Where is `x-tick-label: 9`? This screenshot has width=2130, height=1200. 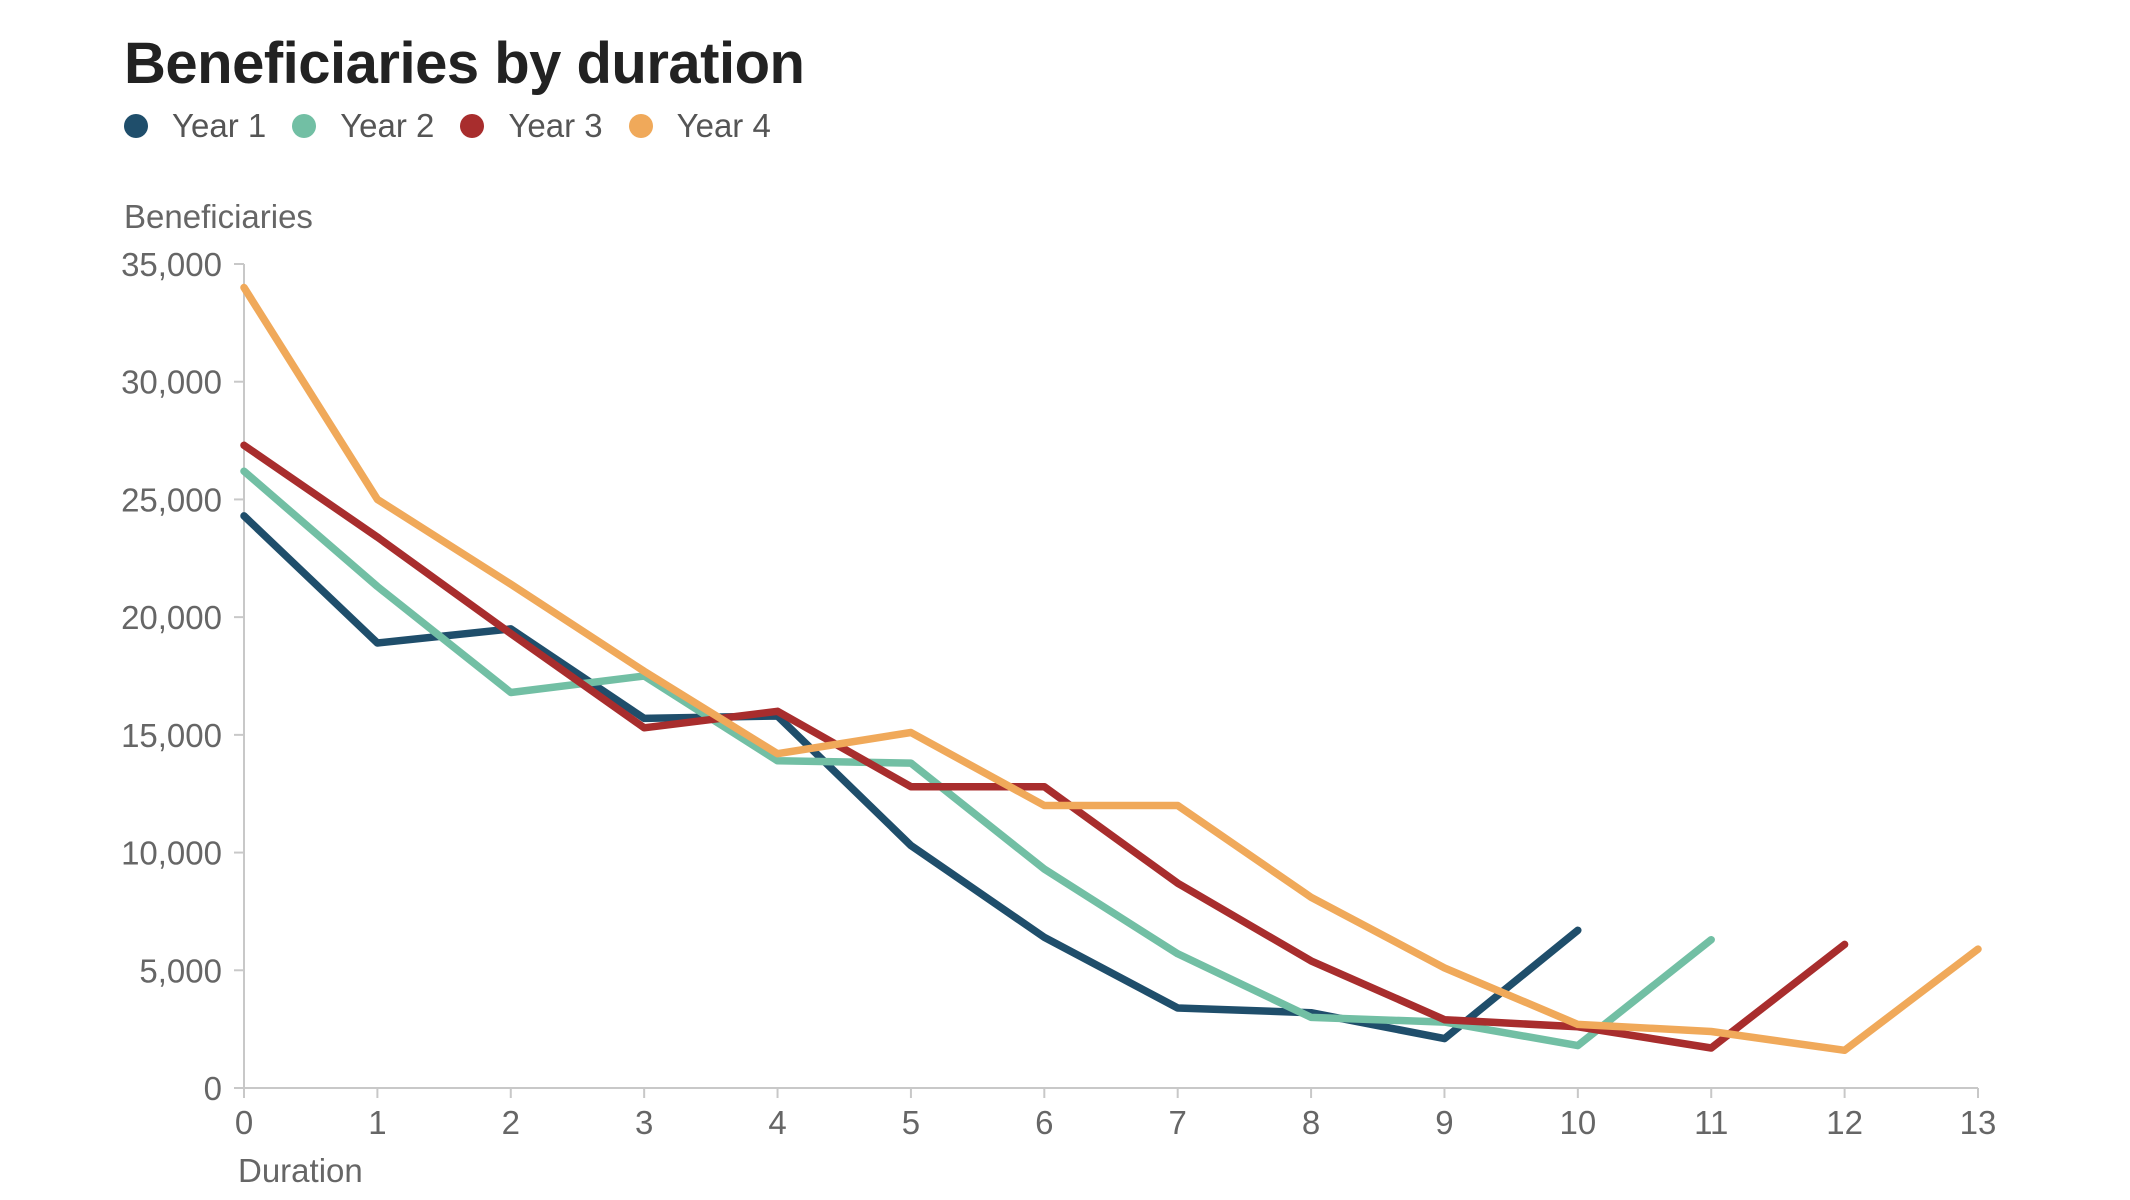
x-tick-label: 9 is located at coordinates (1444, 1122).